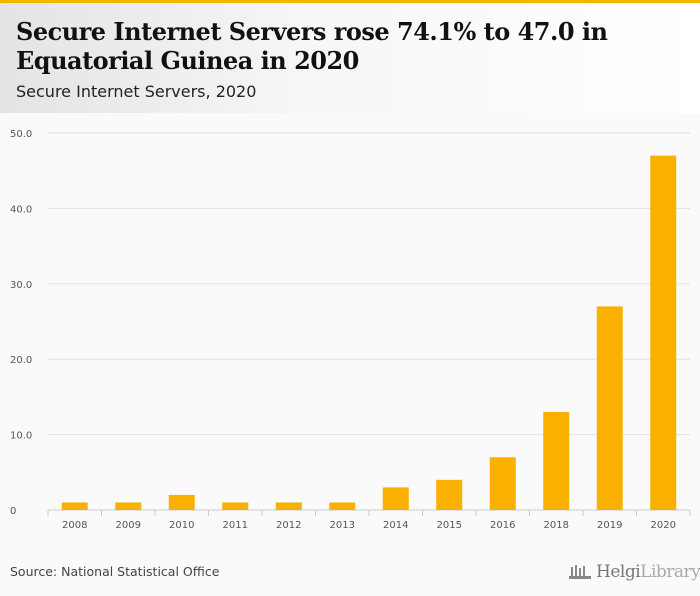 Image resolution: width=700 pixels, height=596 pixels. What do you see at coordinates (21, 436) in the screenshot?
I see `y-tick-label: 10.0` at bounding box center [21, 436].